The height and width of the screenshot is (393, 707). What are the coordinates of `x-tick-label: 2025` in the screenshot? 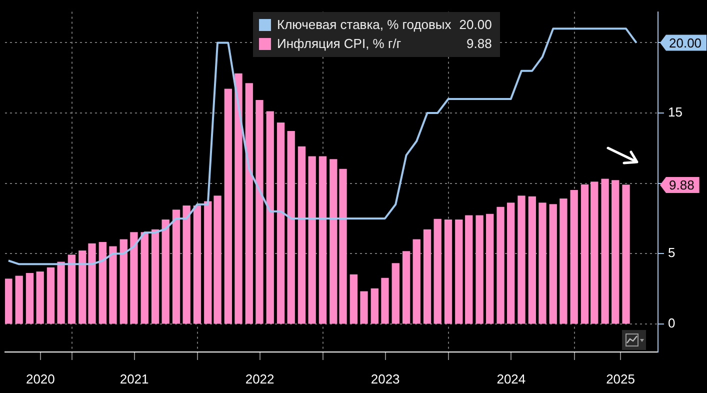 It's located at (620, 378).